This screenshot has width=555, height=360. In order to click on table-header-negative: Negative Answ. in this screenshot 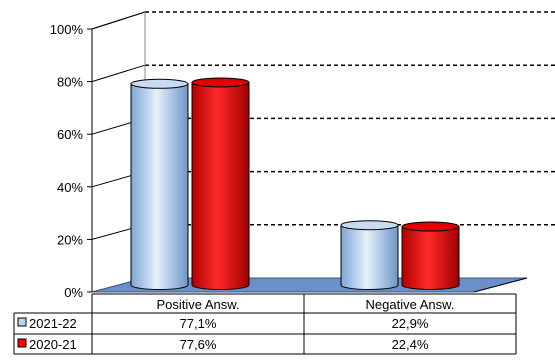, I will do `click(410, 304)`.